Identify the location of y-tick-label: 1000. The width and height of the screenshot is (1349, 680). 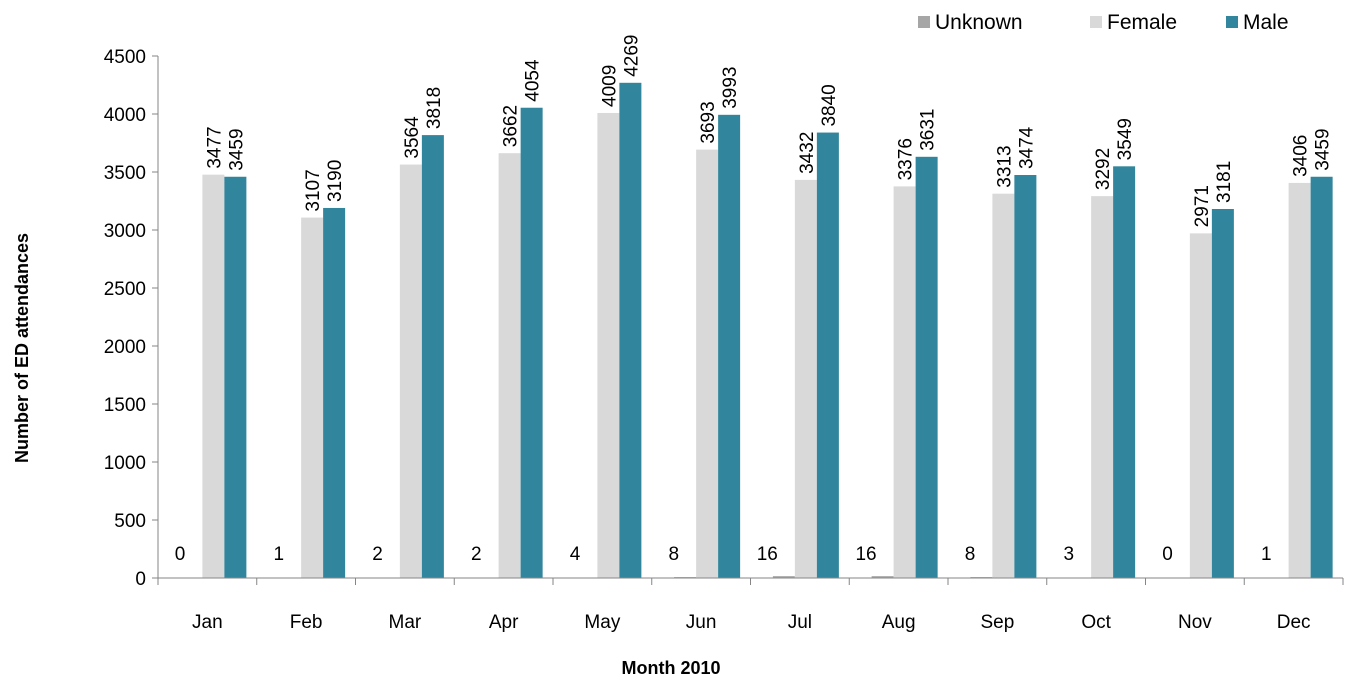
(125, 463).